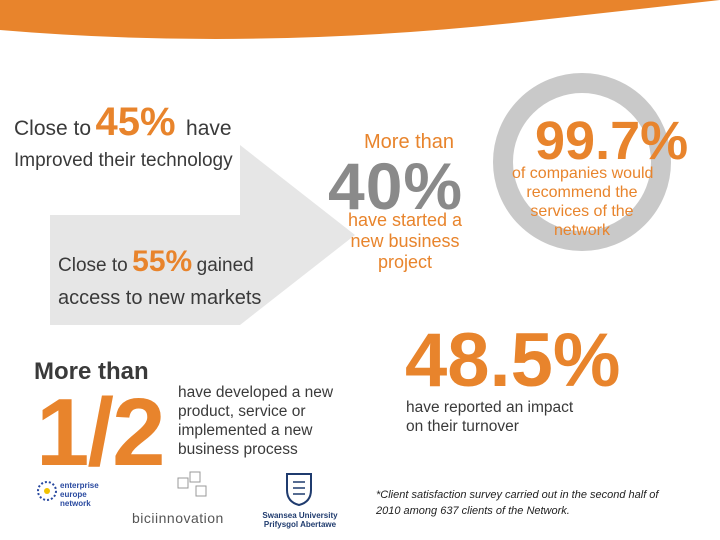  I want to click on stat-business-line3: project, so click(405, 262).